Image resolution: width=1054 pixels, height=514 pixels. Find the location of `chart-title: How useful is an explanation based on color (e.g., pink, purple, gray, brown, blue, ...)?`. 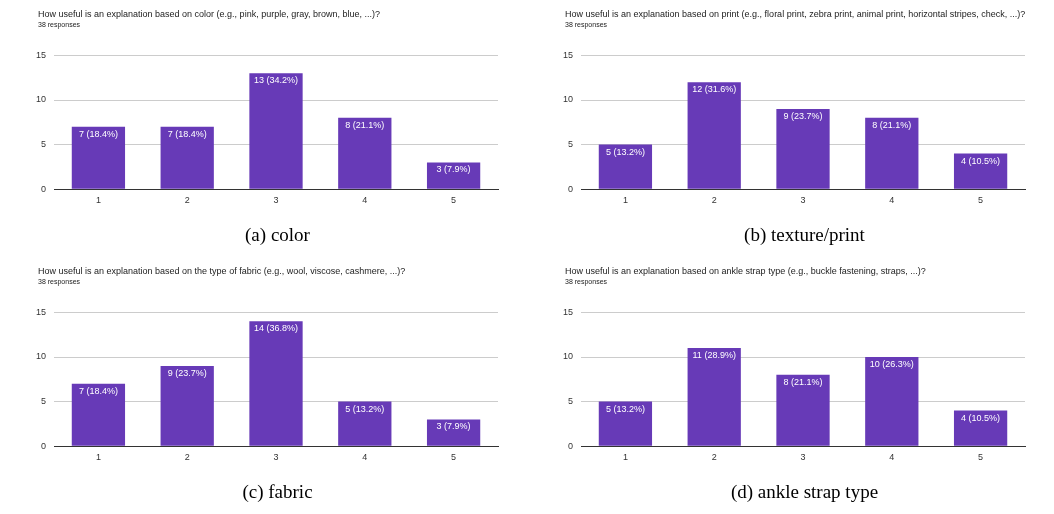

chart-title: How useful is an explanation based on color (e.g., pink, purple, gray, brown, blue, ...)? is located at coordinates (210, 14).